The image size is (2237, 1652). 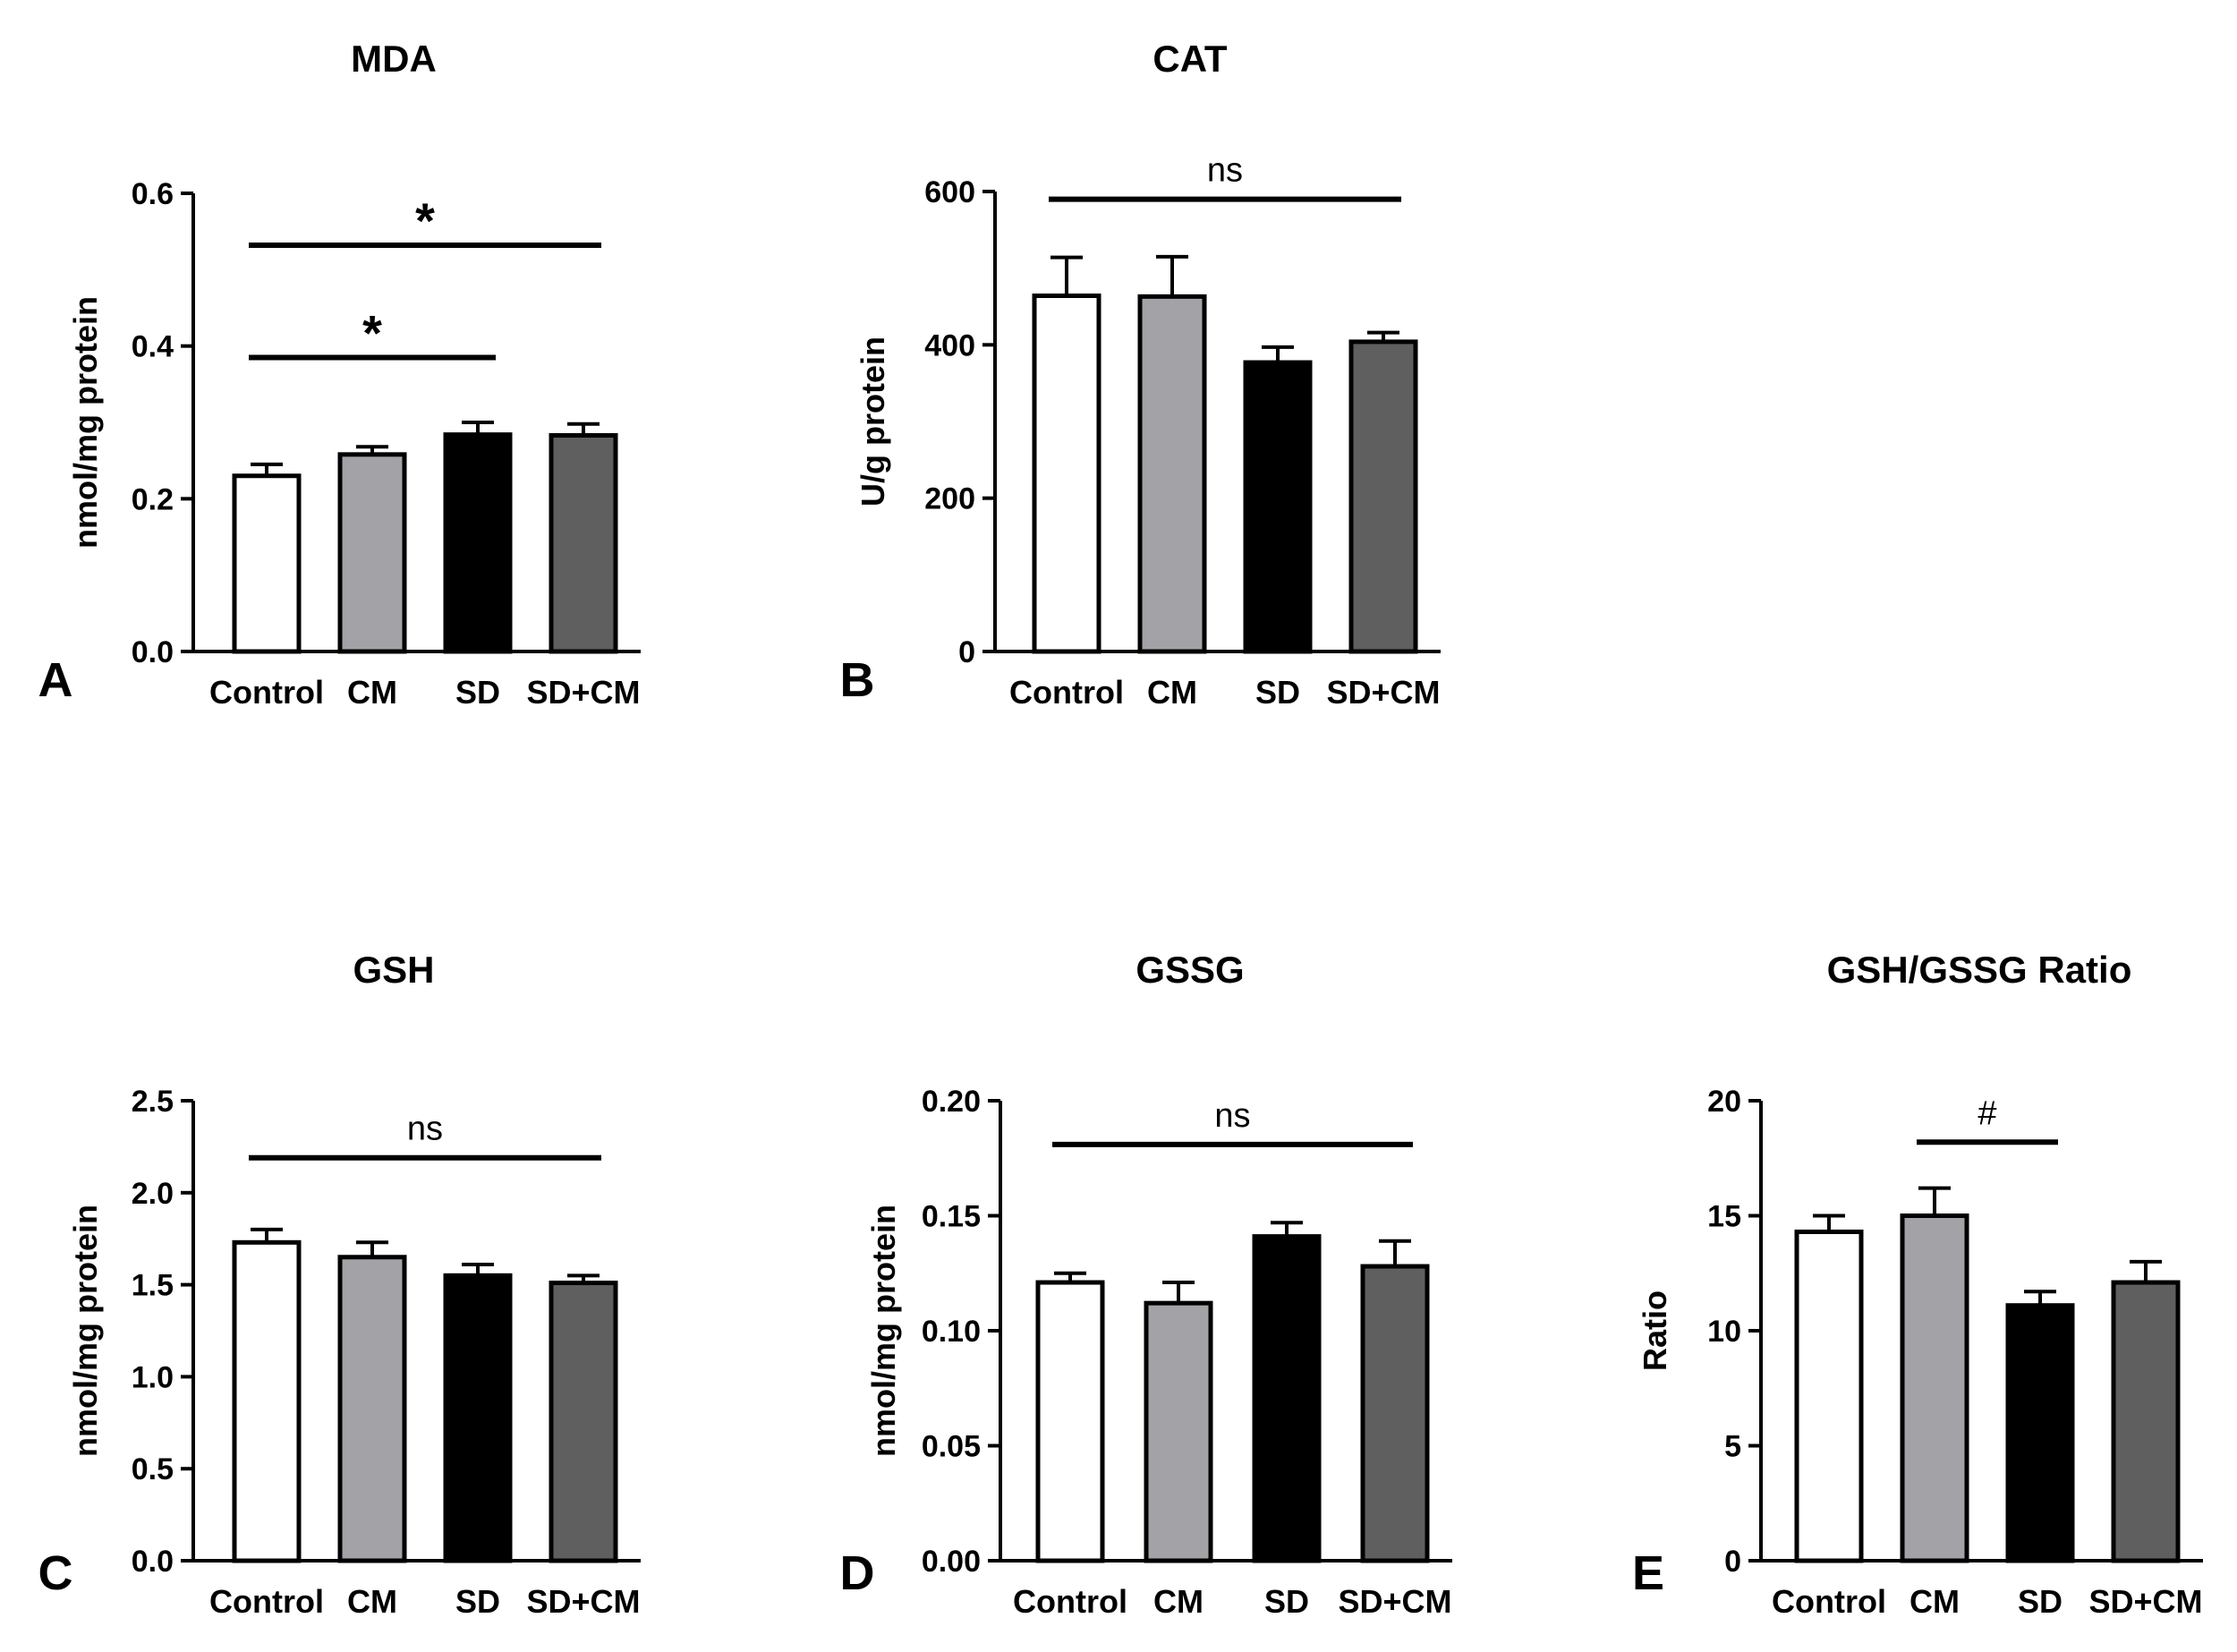 I want to click on y-tick-label: 400, so click(x=950, y=345).